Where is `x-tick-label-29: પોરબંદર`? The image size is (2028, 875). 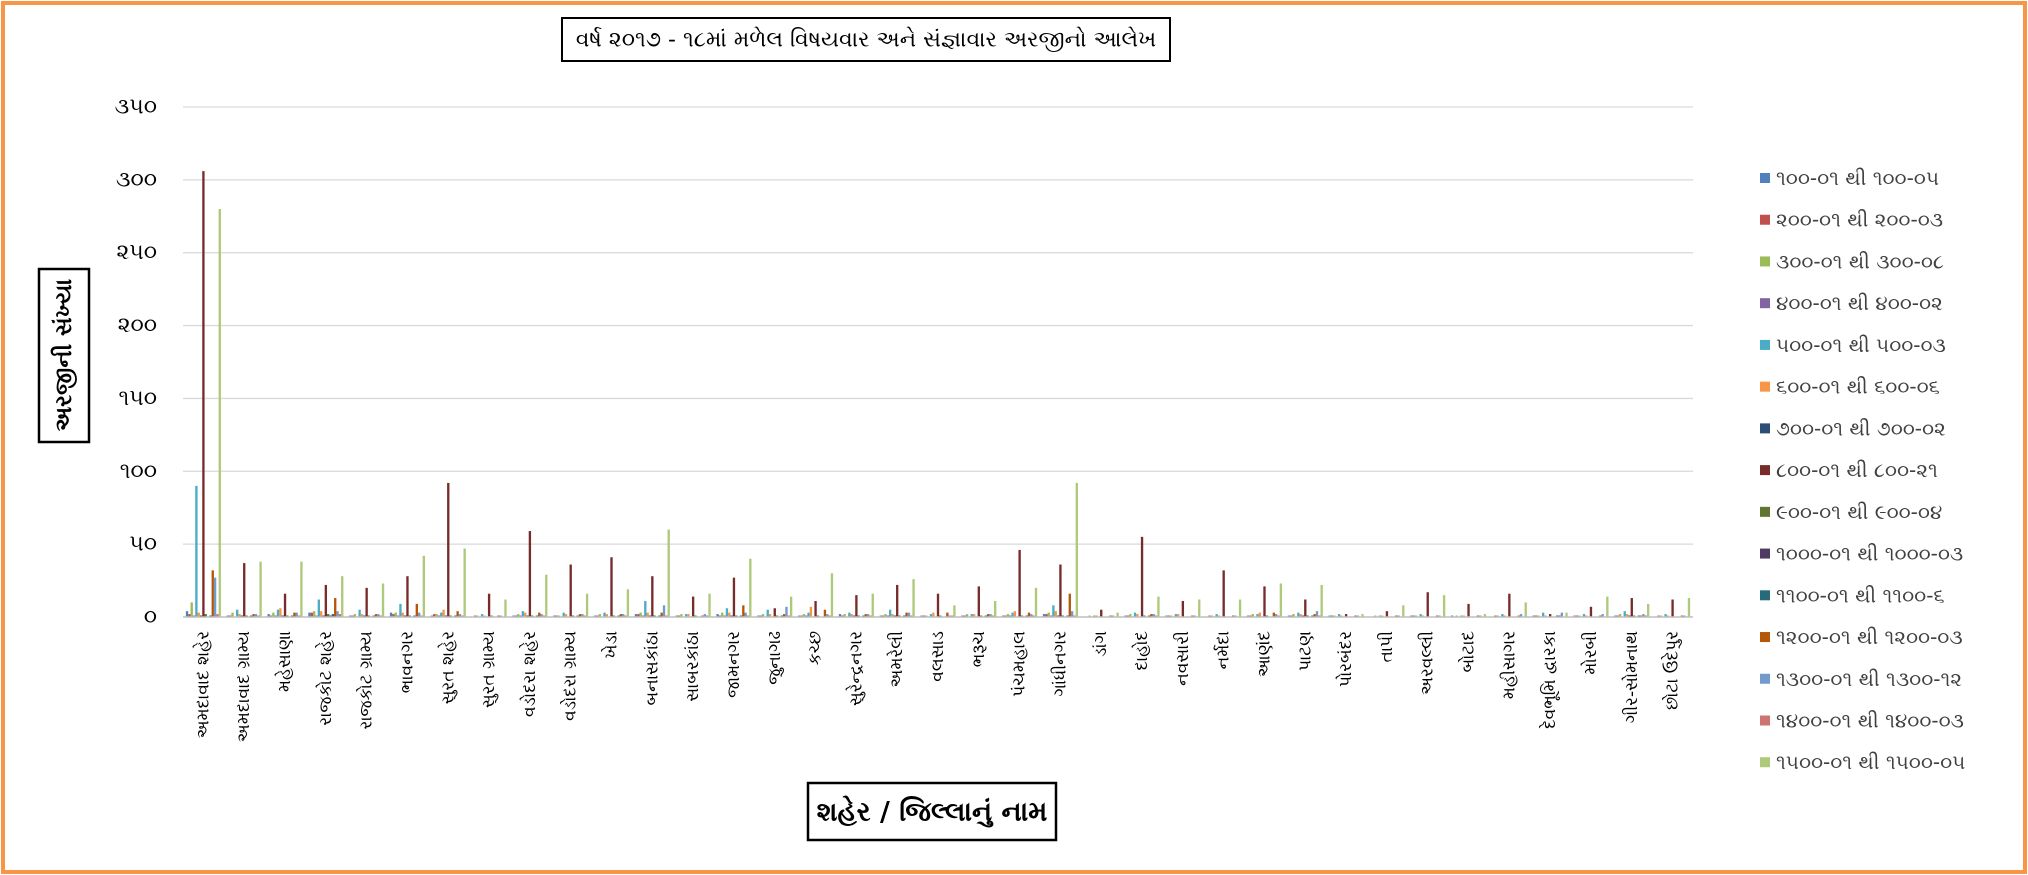 x-tick-label-29: પોરબંદર is located at coordinates (1345, 659).